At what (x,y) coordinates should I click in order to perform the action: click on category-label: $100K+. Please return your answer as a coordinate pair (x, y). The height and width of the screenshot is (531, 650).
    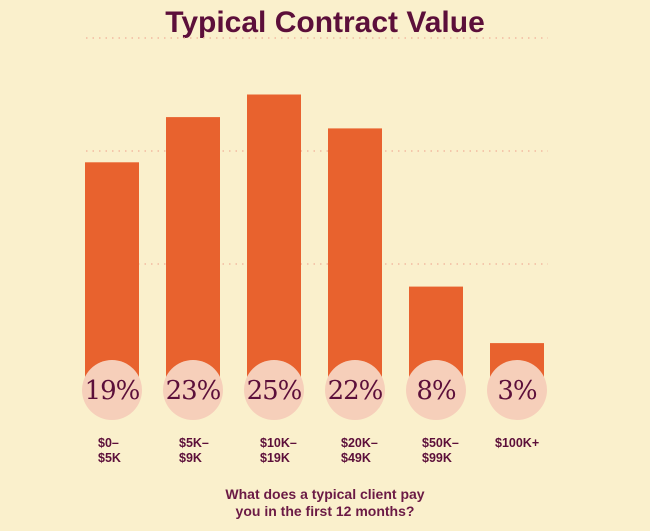
    Looking at the image, I should click on (517, 443).